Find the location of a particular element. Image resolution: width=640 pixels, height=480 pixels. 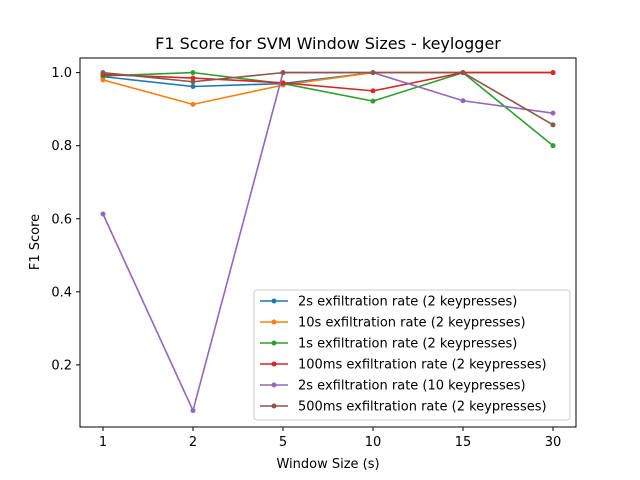

x-axis-label: Window Size (s) is located at coordinates (327, 464).